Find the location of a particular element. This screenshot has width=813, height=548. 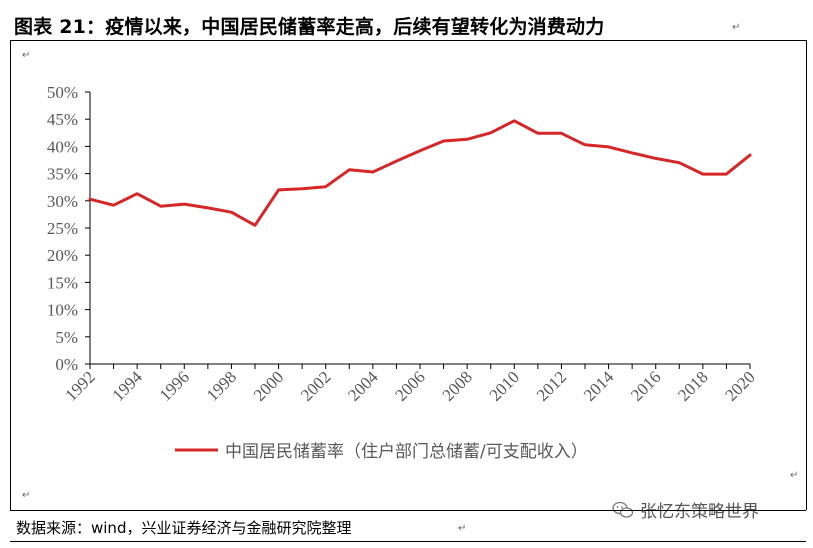

wechat-icon is located at coordinates (623, 509).